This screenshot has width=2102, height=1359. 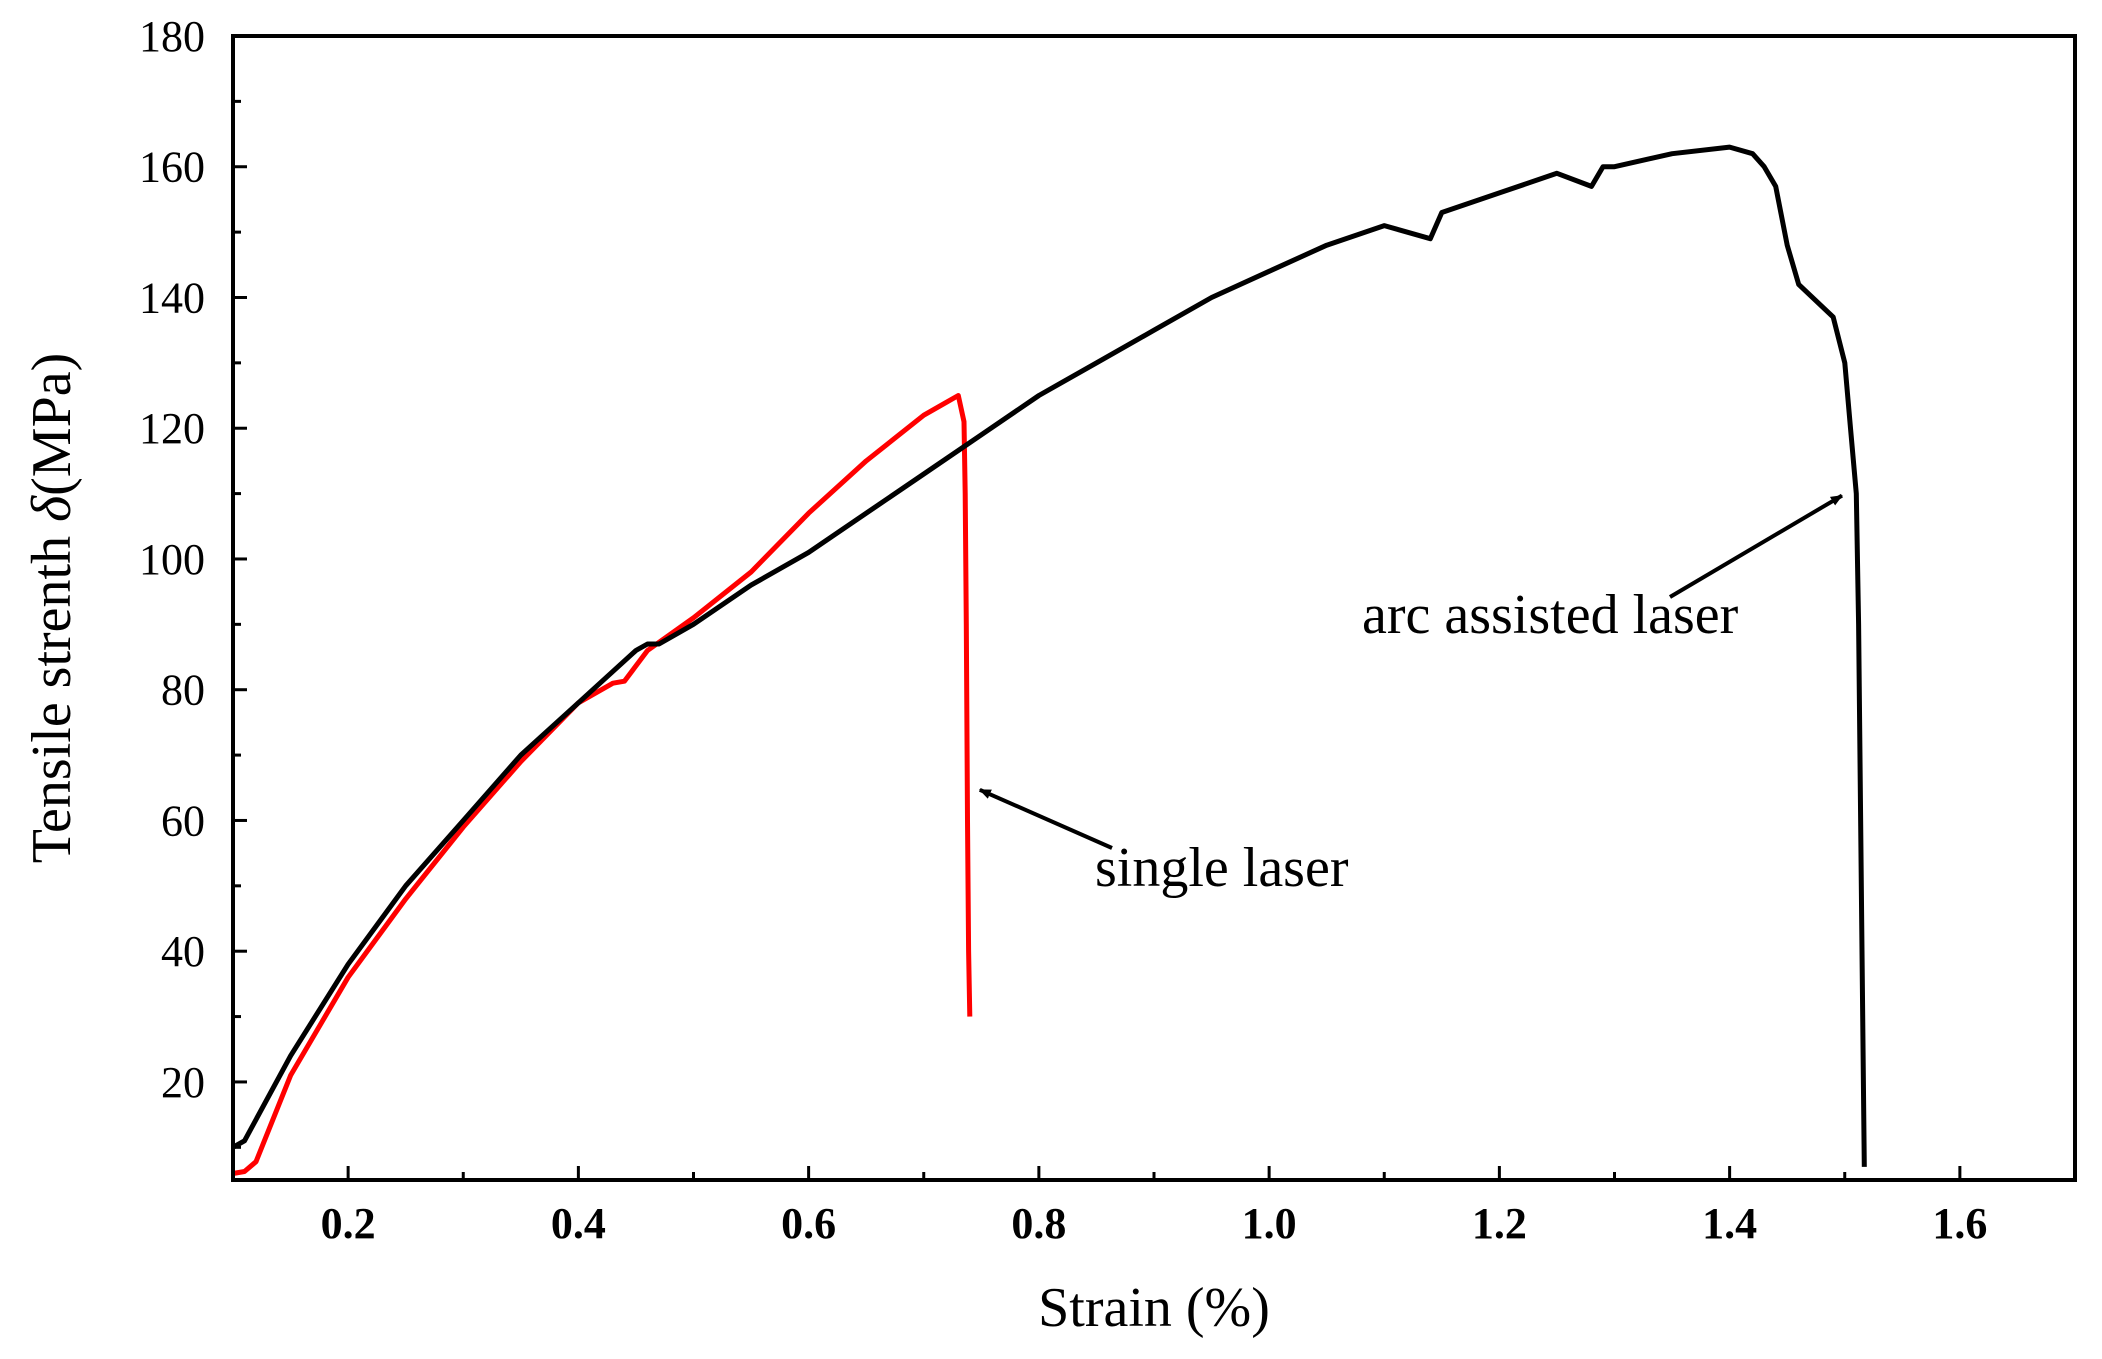 What do you see at coordinates (1045, 818) in the screenshot?
I see `single-laser-arrow` at bounding box center [1045, 818].